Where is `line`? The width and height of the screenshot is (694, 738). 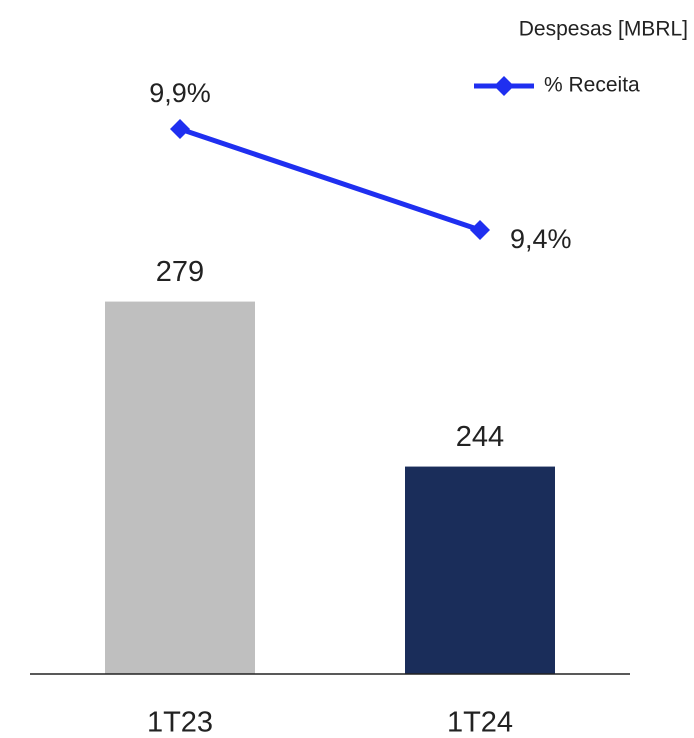 line is located at coordinates (330, 179).